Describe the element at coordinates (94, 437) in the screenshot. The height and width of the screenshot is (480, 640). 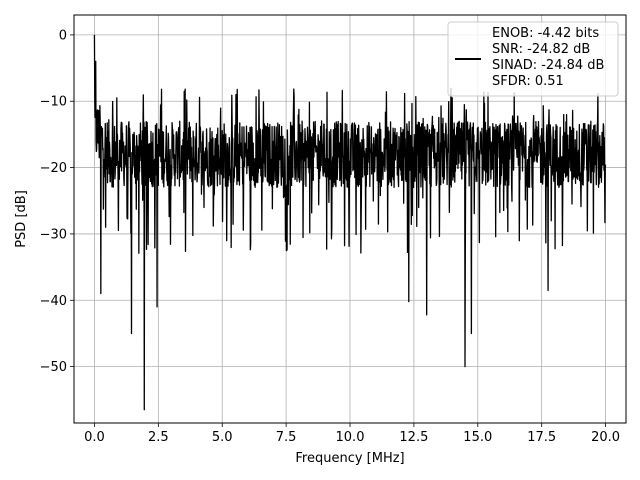
I see `x-tick-label: 0.0` at that location.